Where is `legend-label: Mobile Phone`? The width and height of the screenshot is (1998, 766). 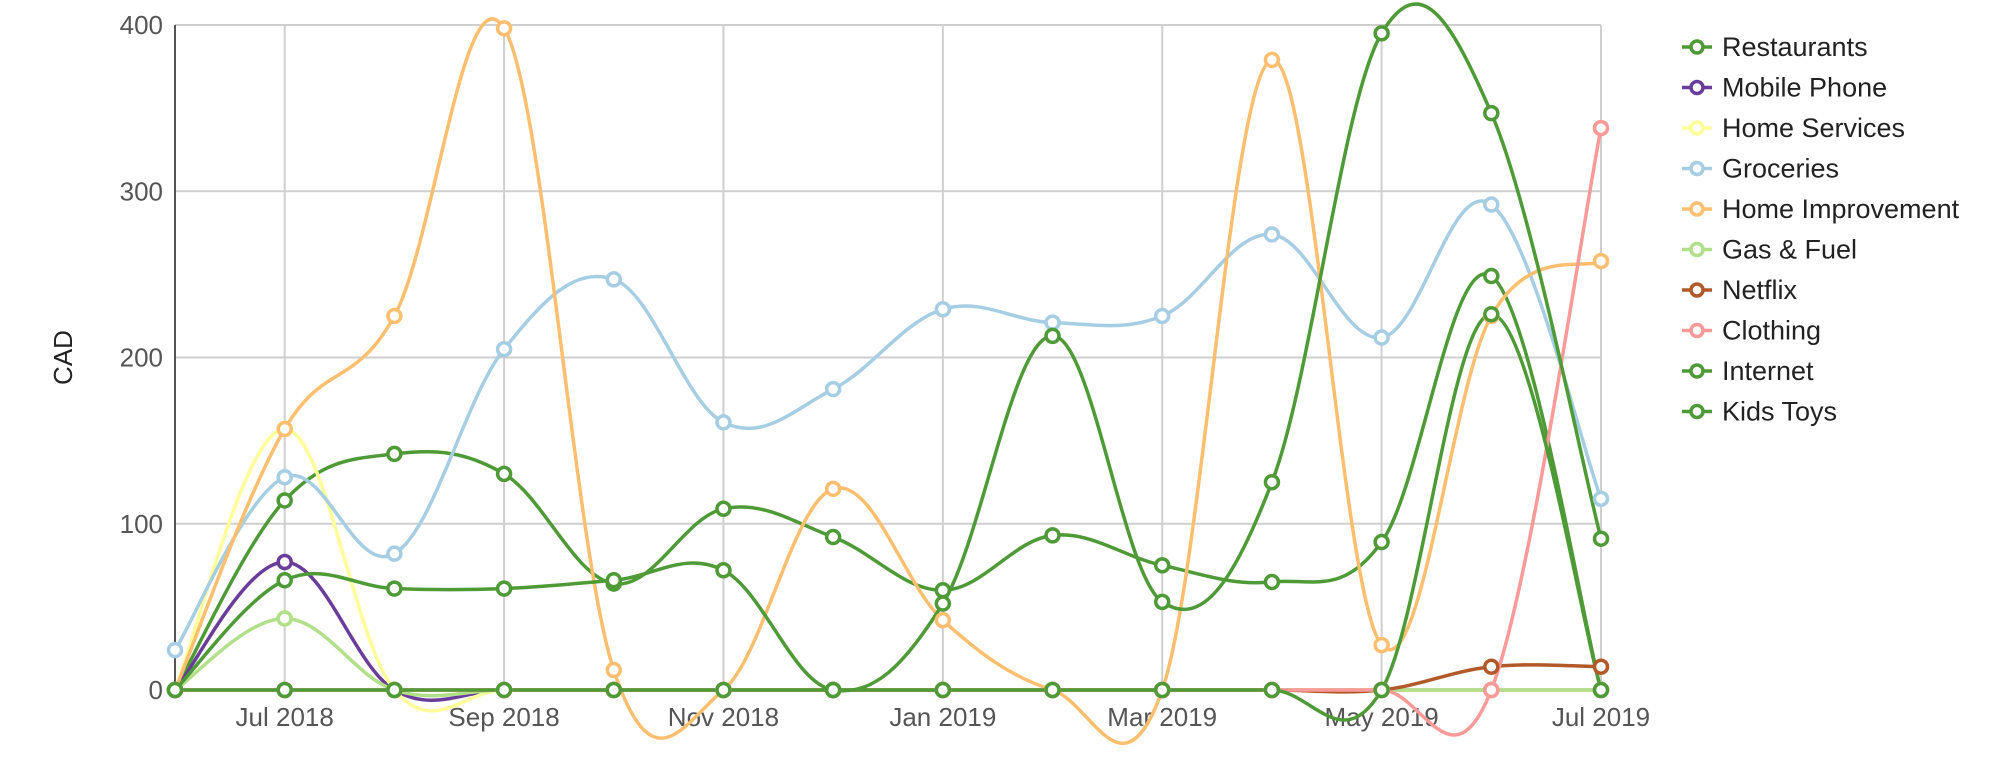
legend-label: Mobile Phone is located at coordinates (1804, 88).